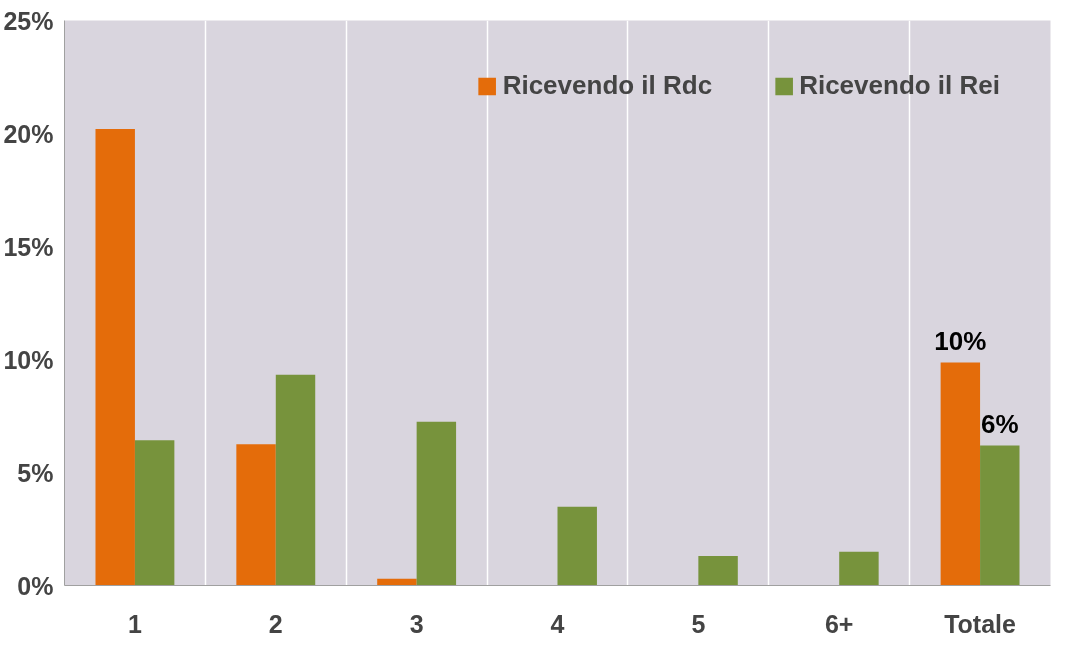 The width and height of the screenshot is (1069, 645). I want to click on y-tick-label: 20%, so click(28, 133).